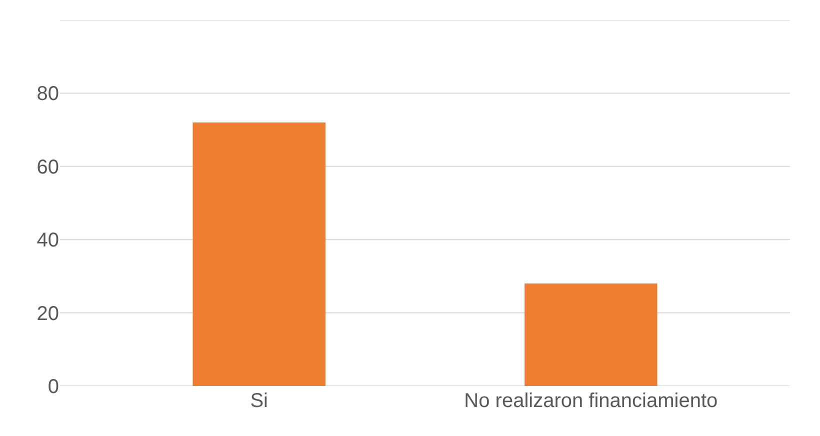  Describe the element at coordinates (47, 167) in the screenshot. I see `y-tick-label: 60` at that location.